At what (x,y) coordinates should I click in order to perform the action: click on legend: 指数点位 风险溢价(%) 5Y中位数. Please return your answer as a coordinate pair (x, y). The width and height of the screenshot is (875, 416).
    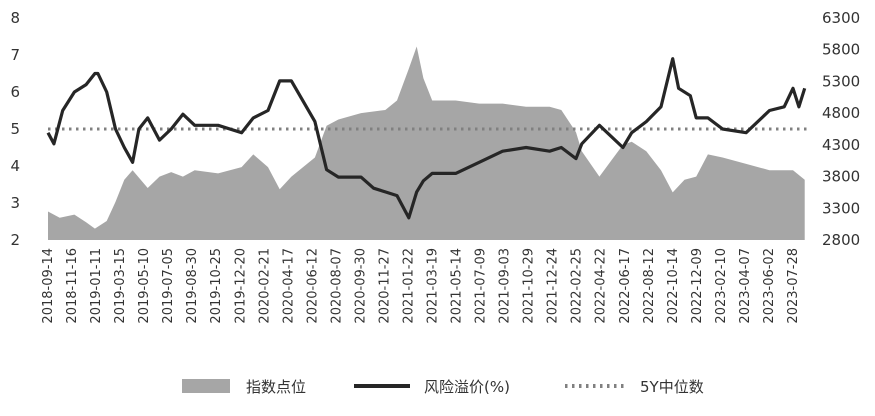
    Looking at the image, I should click on (443, 387).